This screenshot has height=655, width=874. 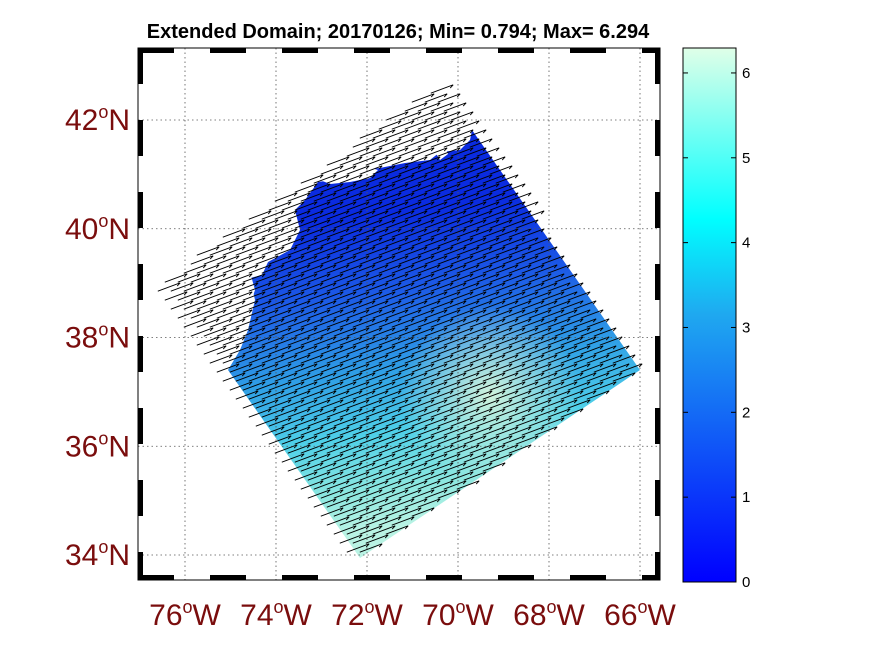 What do you see at coordinates (746, 243) in the screenshot?
I see `colorbar-tick-label-4: 4` at bounding box center [746, 243].